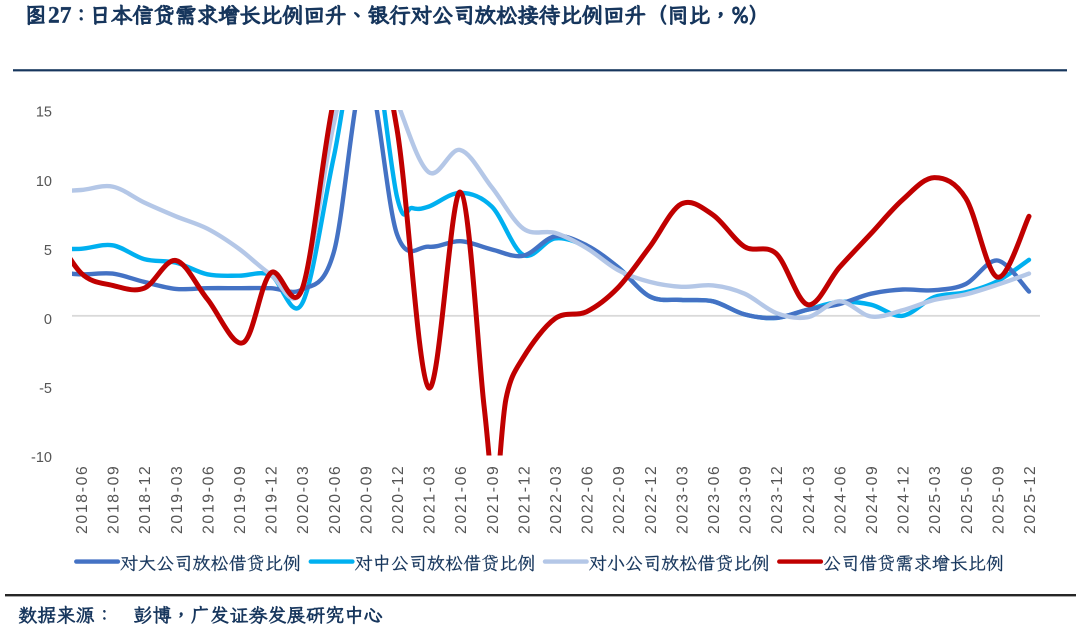 Image resolution: width=1080 pixels, height=631 pixels. Describe the element at coordinates (303, 499) in the screenshot. I see `svg-text: 2020-03` at that location.